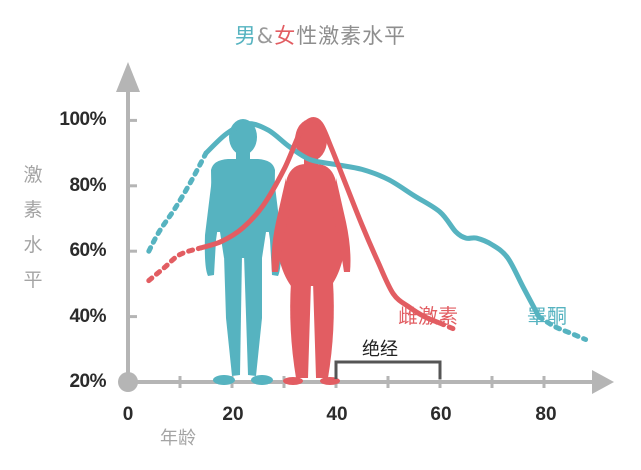  I want to click on female-torso, so click(311, 225).